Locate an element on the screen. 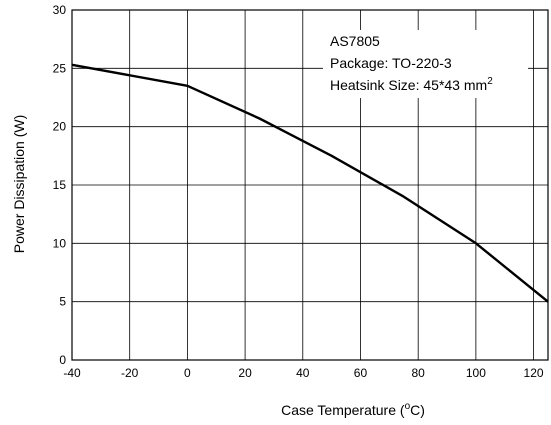 This screenshot has height=425, width=551. x-tick-label: 20 is located at coordinates (245, 373).